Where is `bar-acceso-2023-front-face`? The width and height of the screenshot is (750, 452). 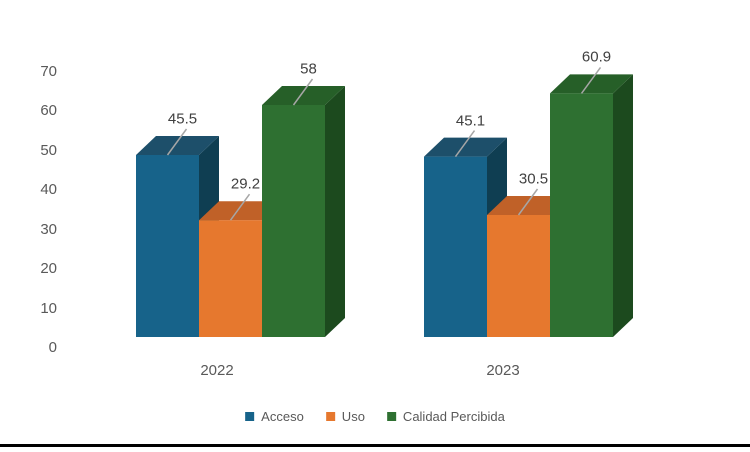 bar-acceso-2023-front-face is located at coordinates (455, 246).